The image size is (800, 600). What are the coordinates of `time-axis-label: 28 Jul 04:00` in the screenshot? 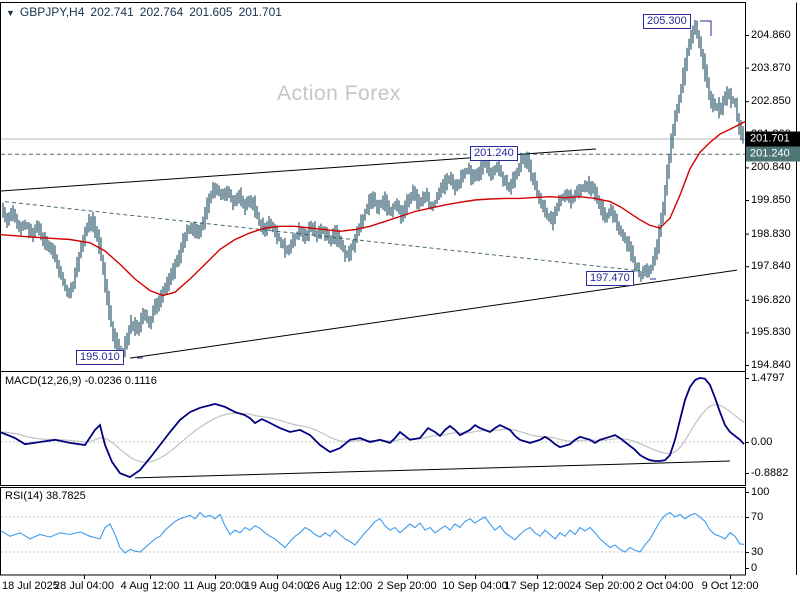 It's located at (84, 586).